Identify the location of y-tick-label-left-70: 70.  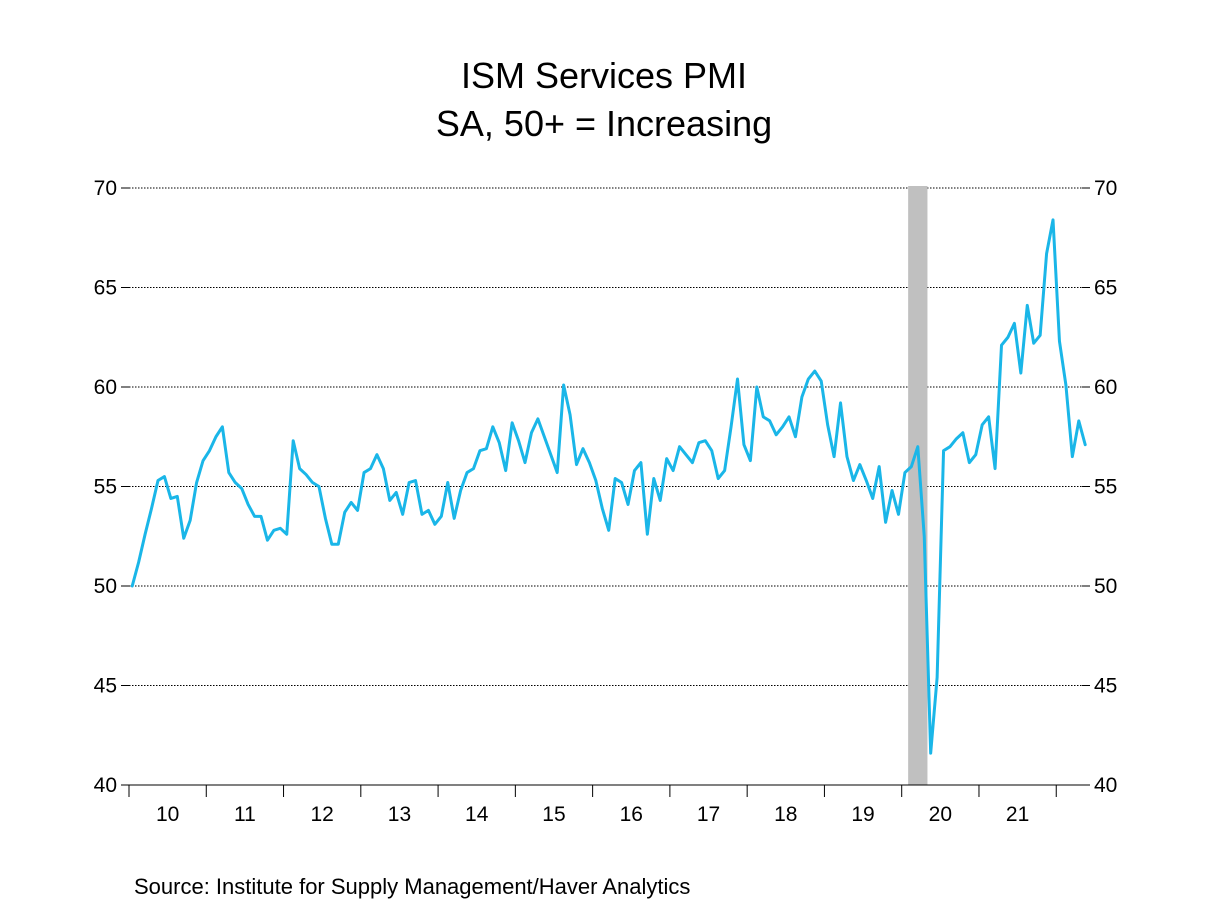
(105, 188).